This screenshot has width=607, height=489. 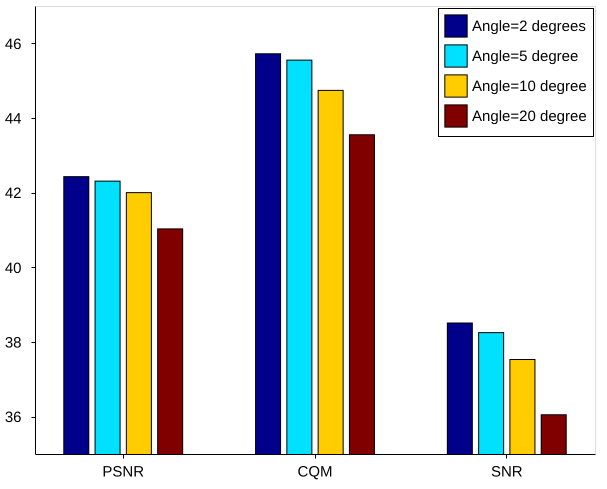 I want to click on y-tick-label: 42, so click(x=13, y=193).